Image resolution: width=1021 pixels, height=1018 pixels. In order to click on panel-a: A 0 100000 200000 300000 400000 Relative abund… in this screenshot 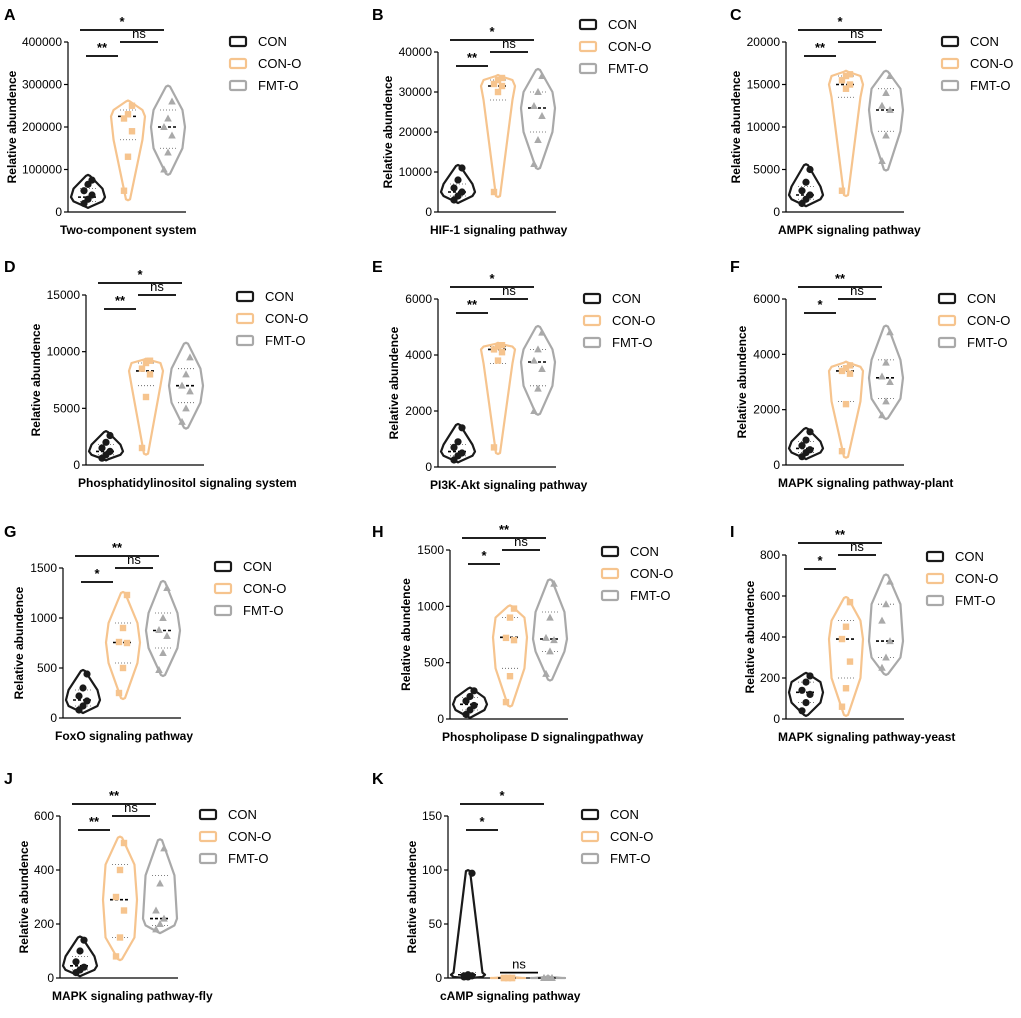, I will do `click(152, 122)`.